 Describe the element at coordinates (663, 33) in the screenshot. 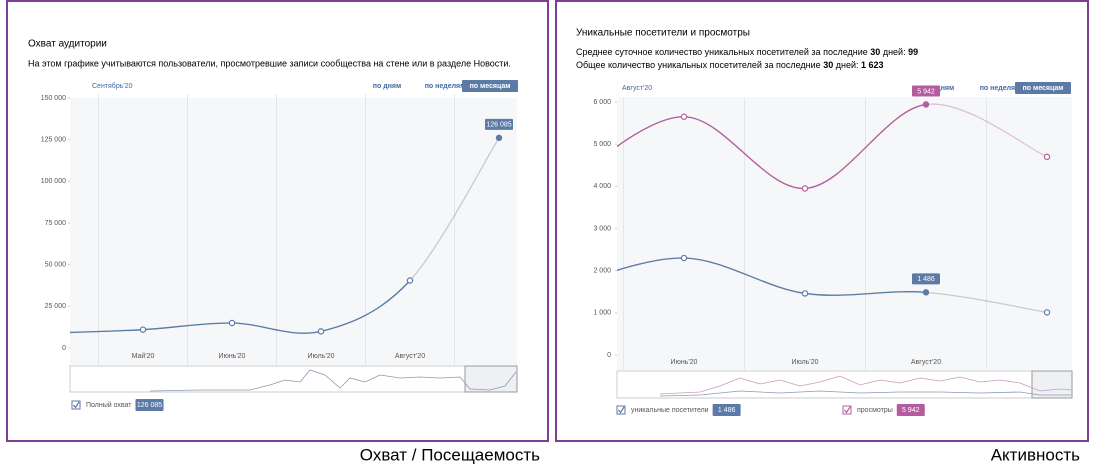

I see `chart-title: Уникальные посетители и просмотры` at that location.